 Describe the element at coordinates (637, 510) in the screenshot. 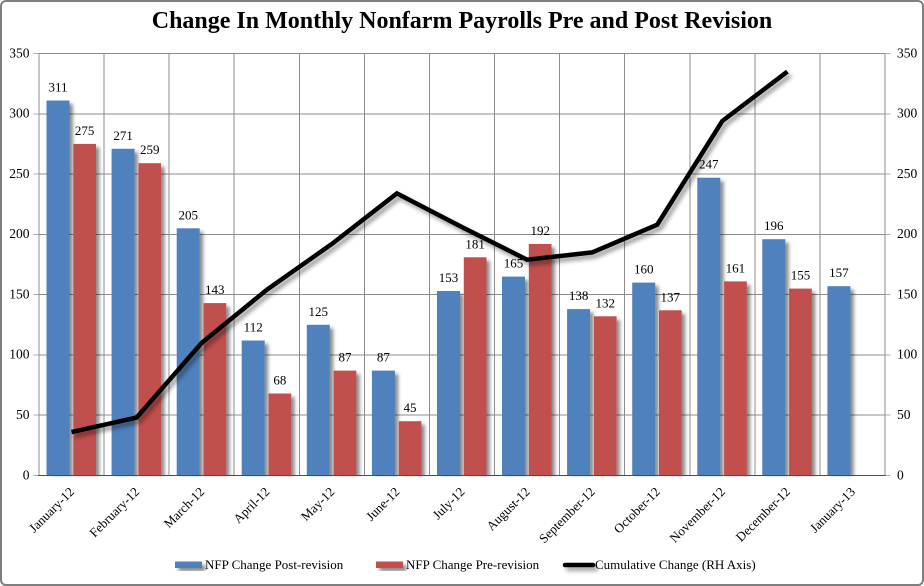

I see `svg-text: October-12` at that location.